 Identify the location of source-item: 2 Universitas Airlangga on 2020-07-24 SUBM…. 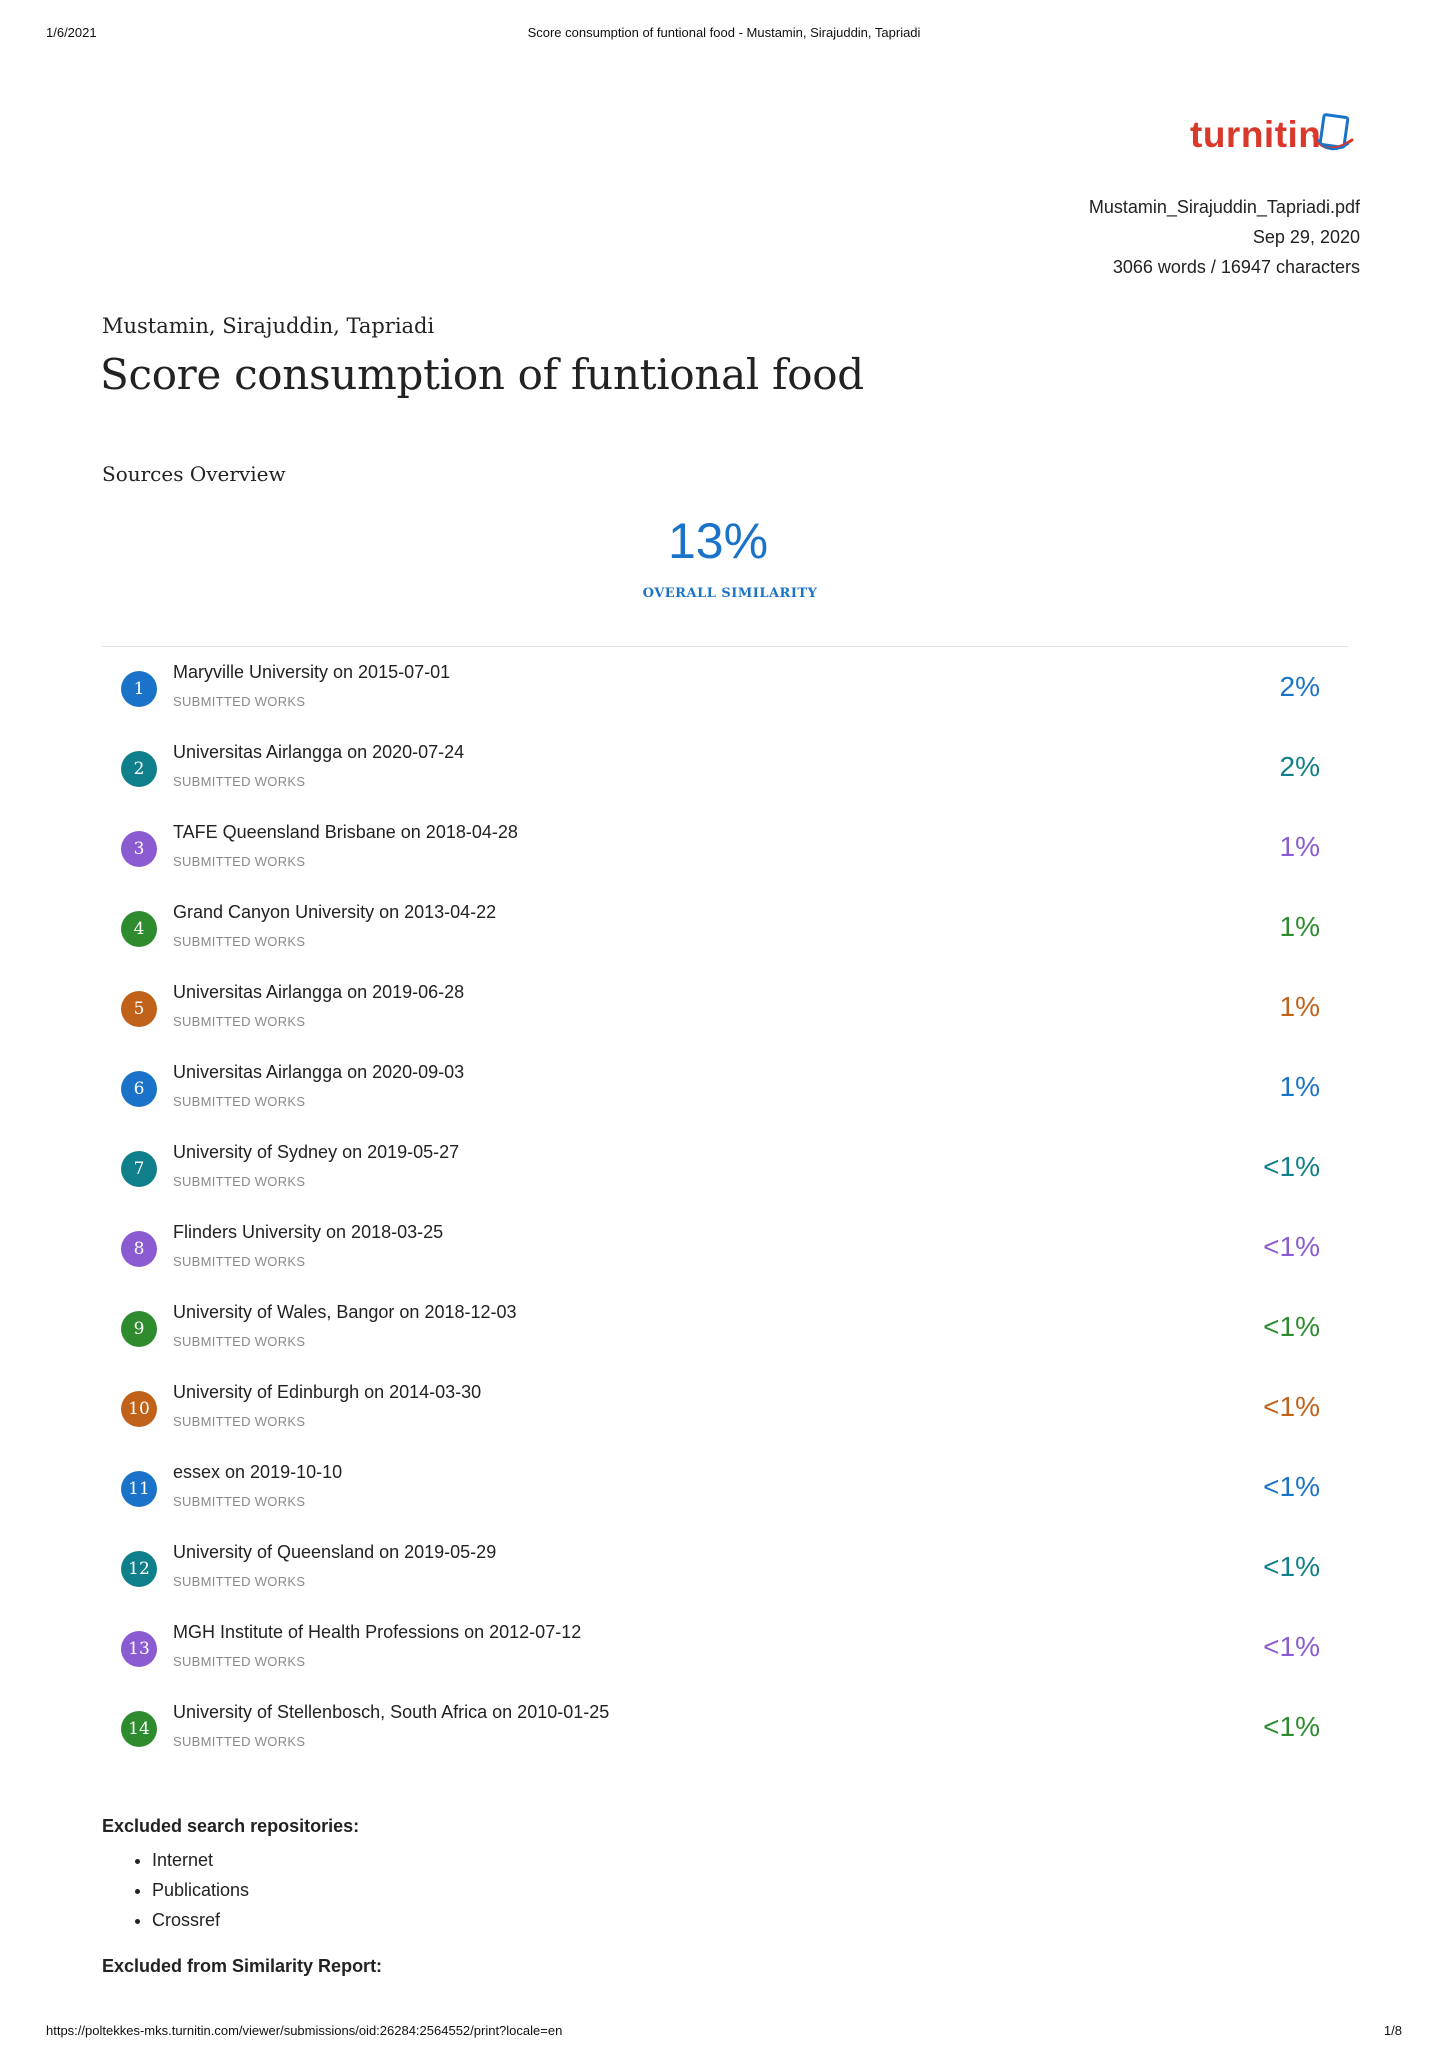
(725, 776).